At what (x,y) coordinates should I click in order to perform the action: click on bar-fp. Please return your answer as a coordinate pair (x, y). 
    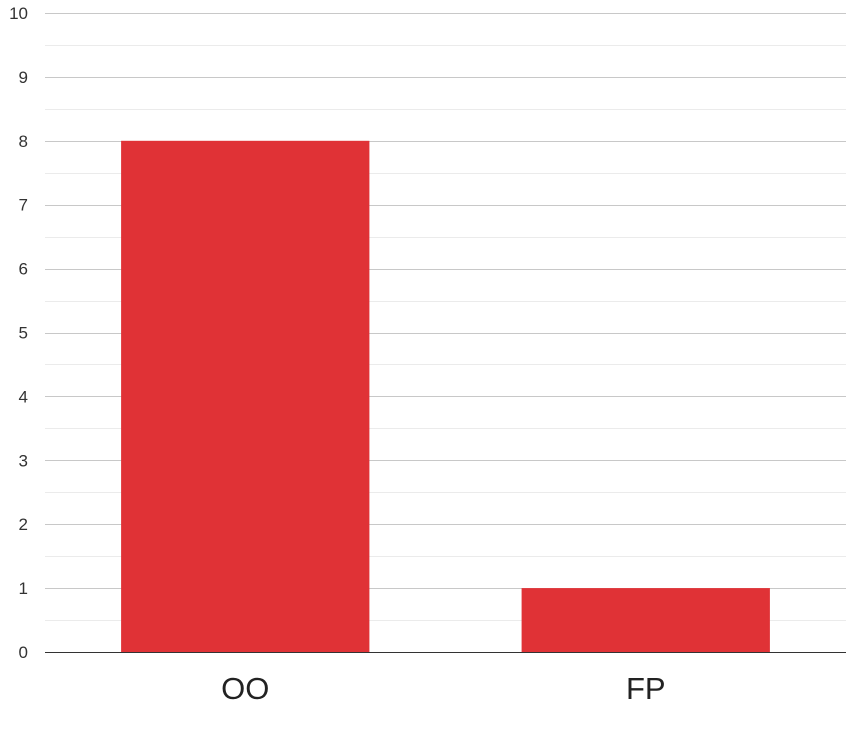
    Looking at the image, I should click on (645, 620).